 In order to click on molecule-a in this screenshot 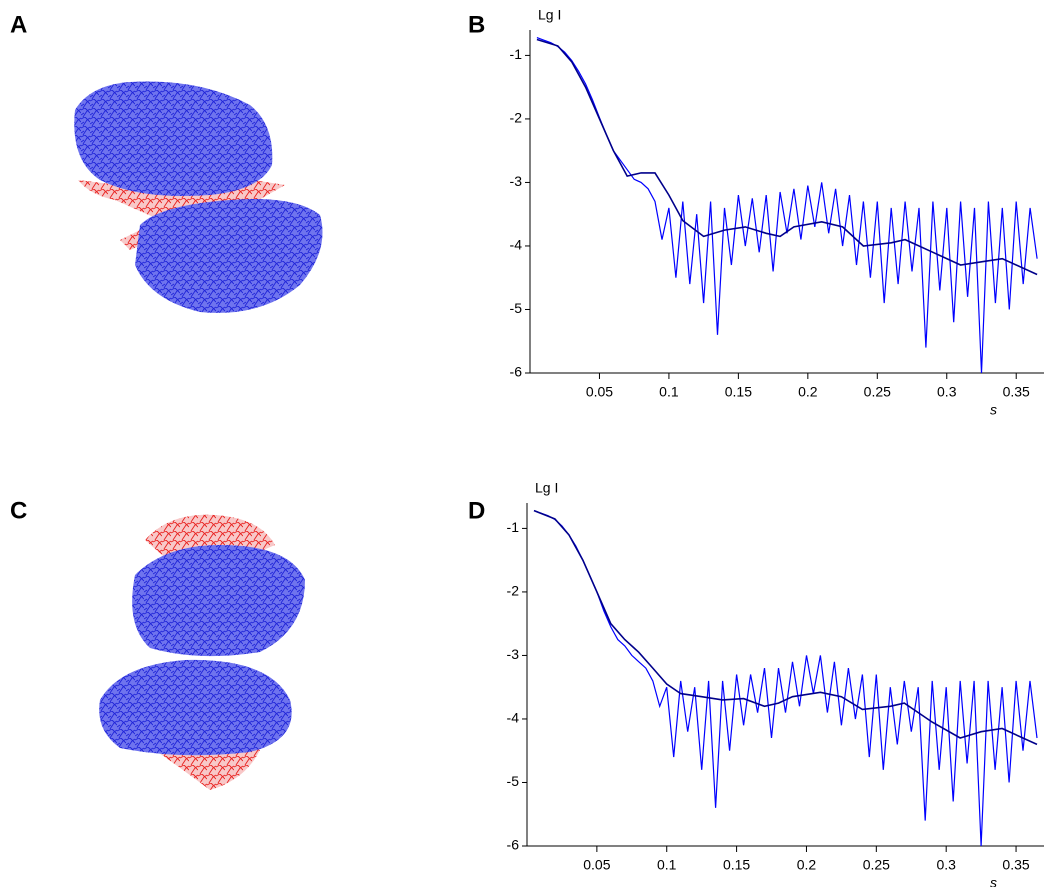, I will do `click(198, 197)`.